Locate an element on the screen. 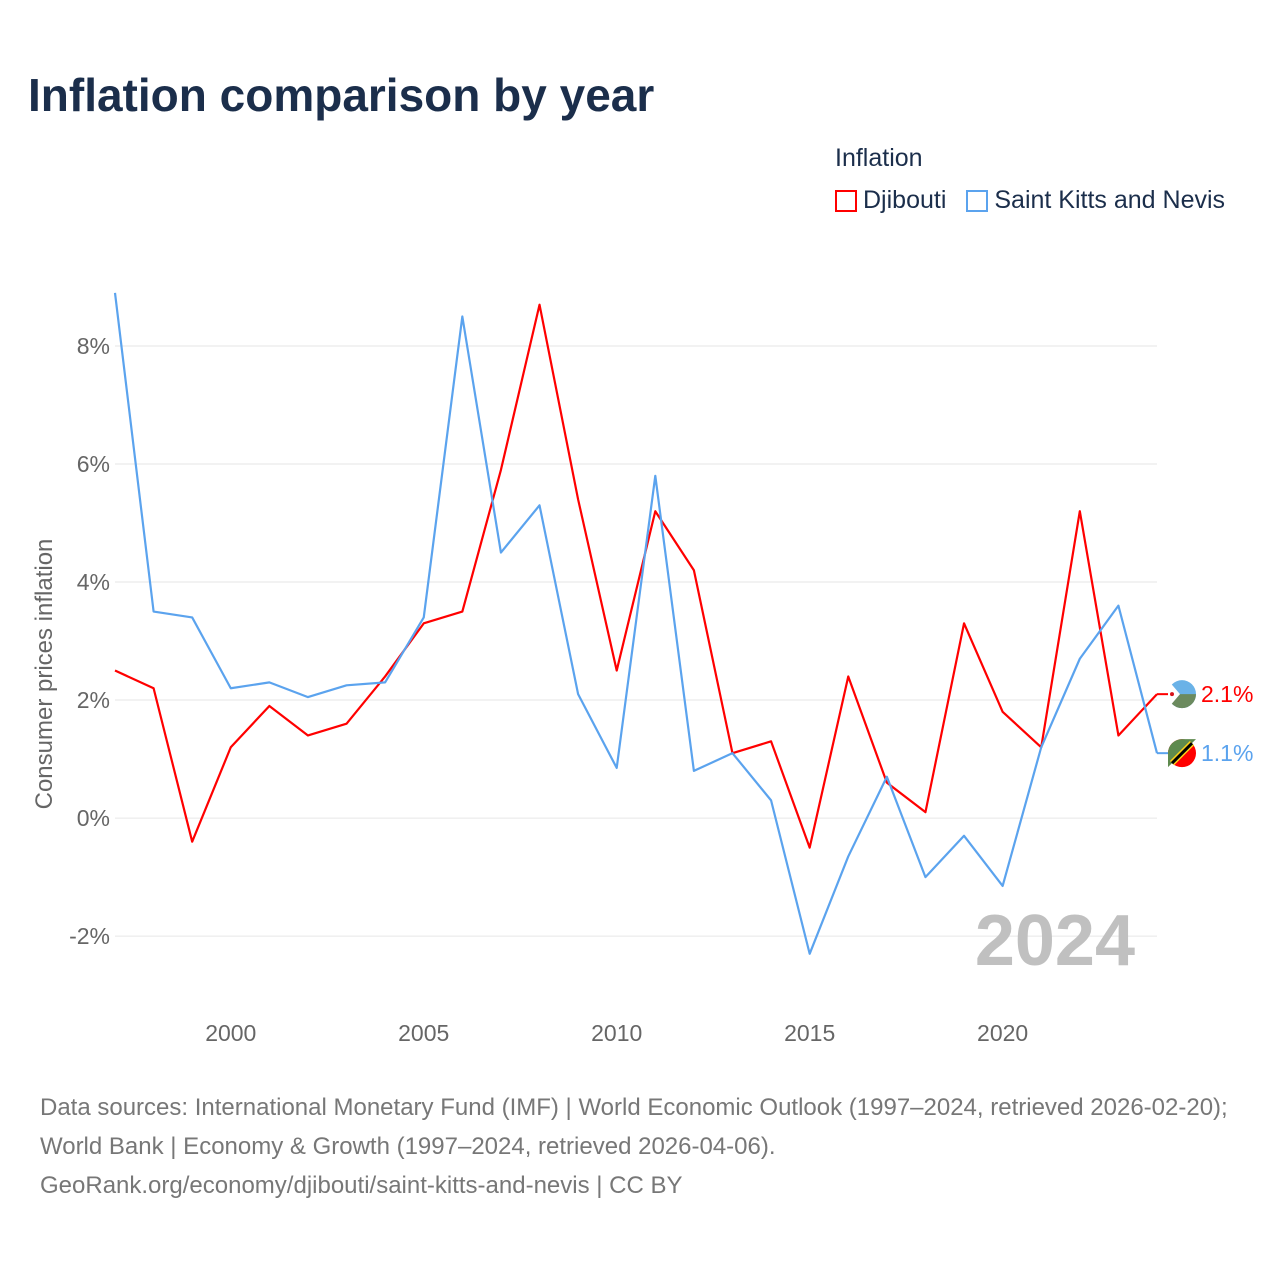 The image size is (1280, 1280). y-axis-label: Consumer prices inflation is located at coordinates (44, 674).